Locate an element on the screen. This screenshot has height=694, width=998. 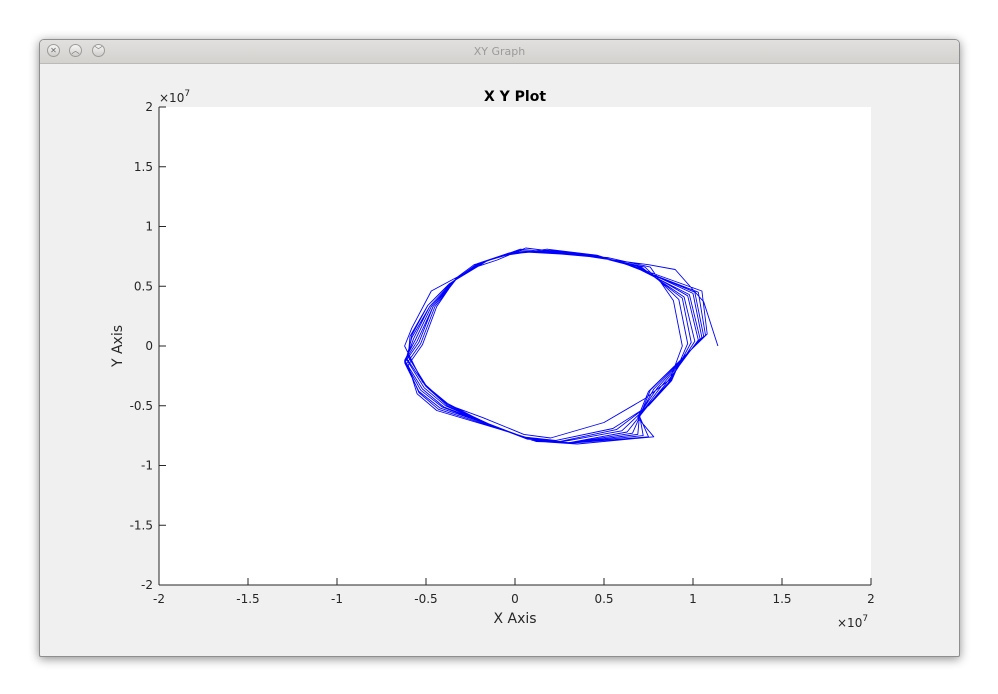
x-multiplier-exp: 7 is located at coordinates (865, 619).